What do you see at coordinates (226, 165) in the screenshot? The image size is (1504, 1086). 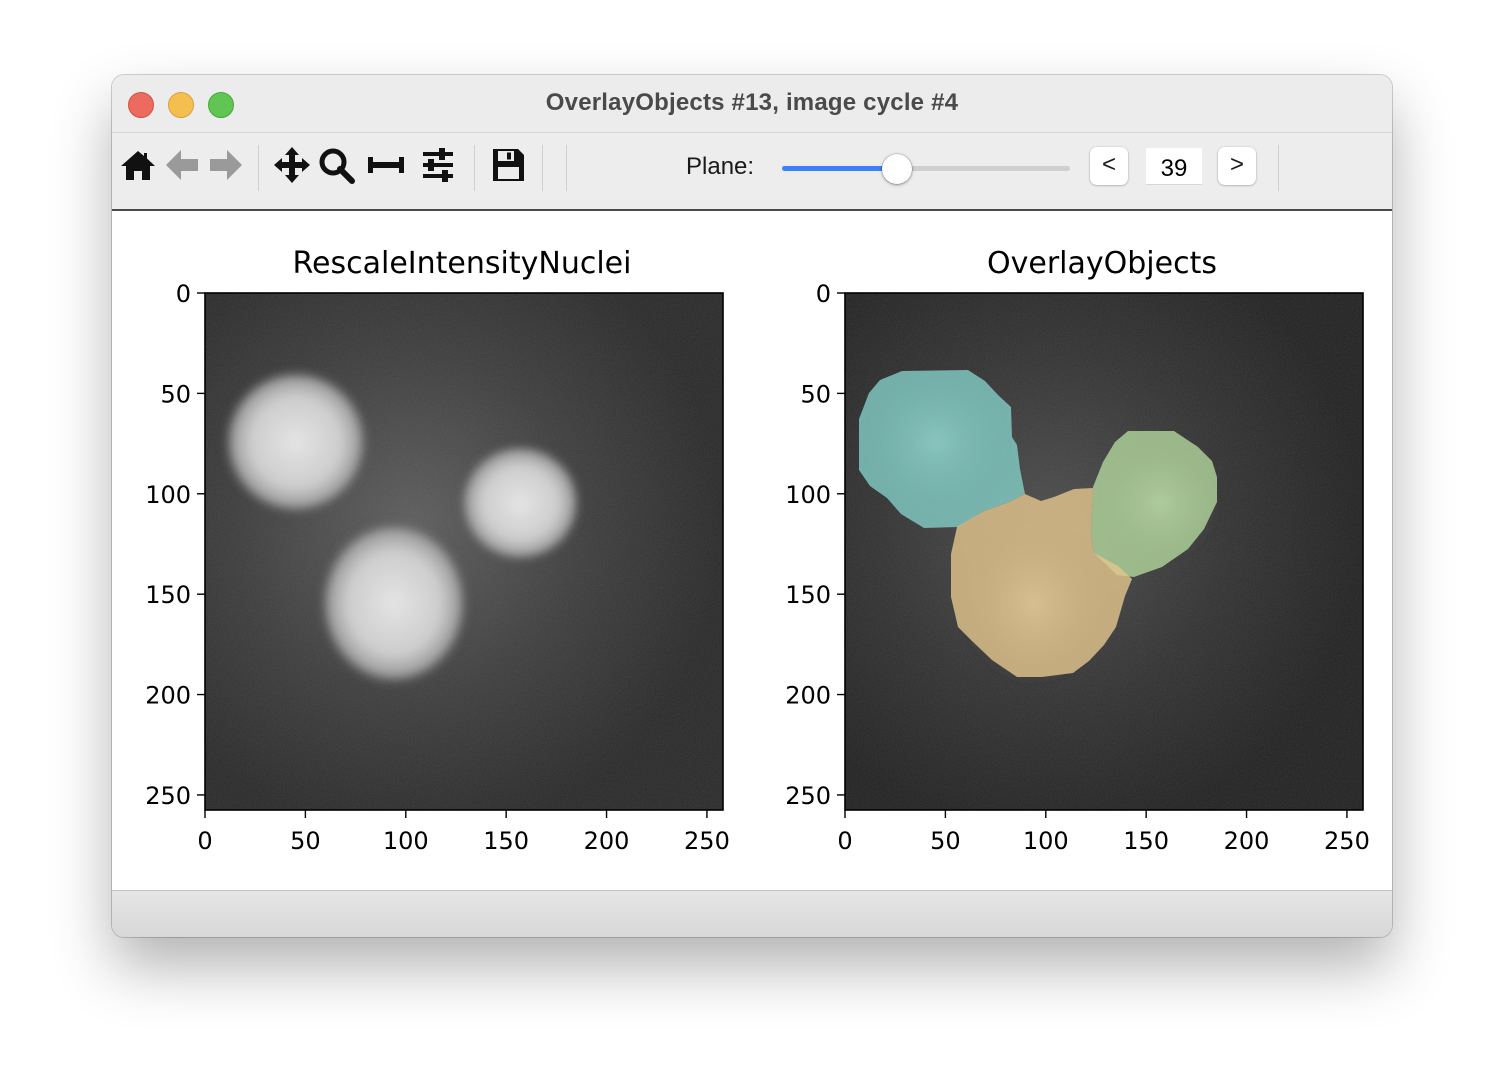 I see `forward-icon` at bounding box center [226, 165].